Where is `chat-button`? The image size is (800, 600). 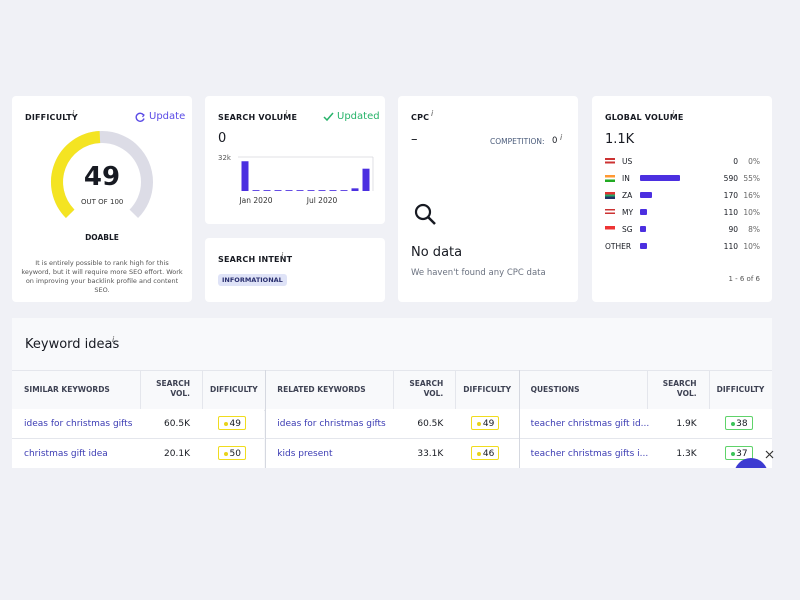
chat-button is located at coordinates (751, 463).